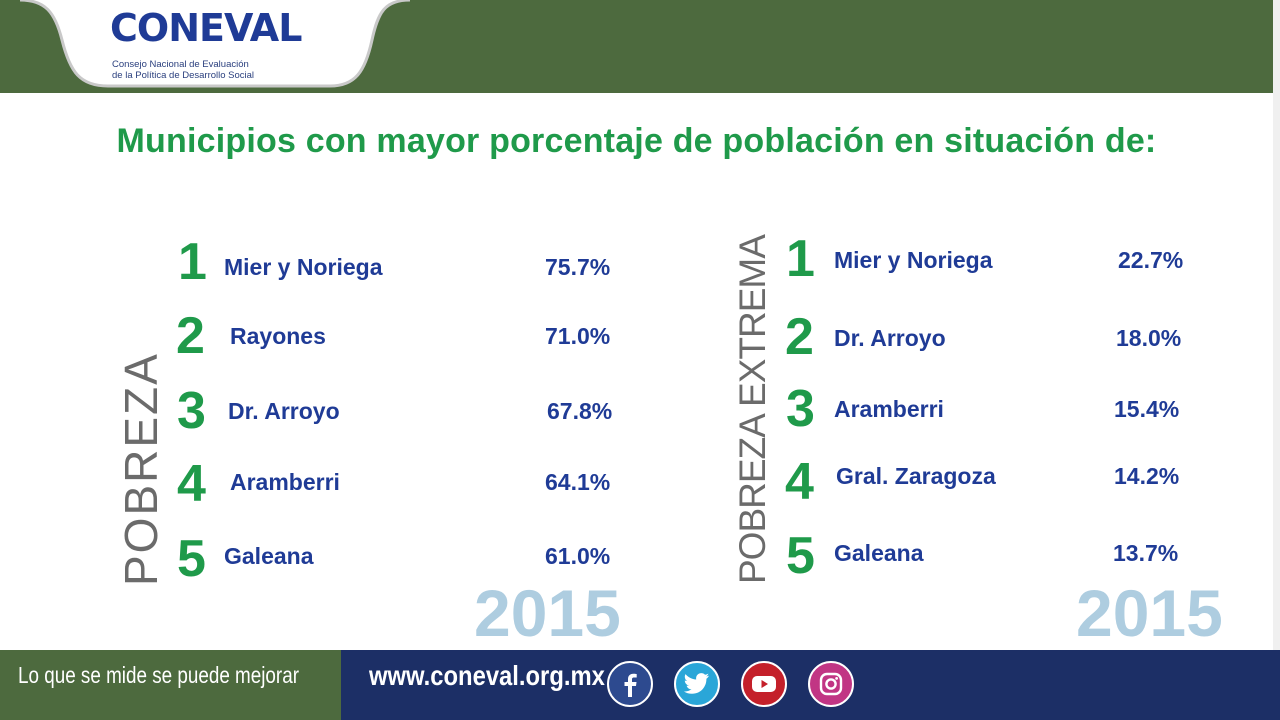 The image size is (1280, 720). Describe the element at coordinates (190, 336) in the screenshot. I see `pobreza-rank: 2` at that location.